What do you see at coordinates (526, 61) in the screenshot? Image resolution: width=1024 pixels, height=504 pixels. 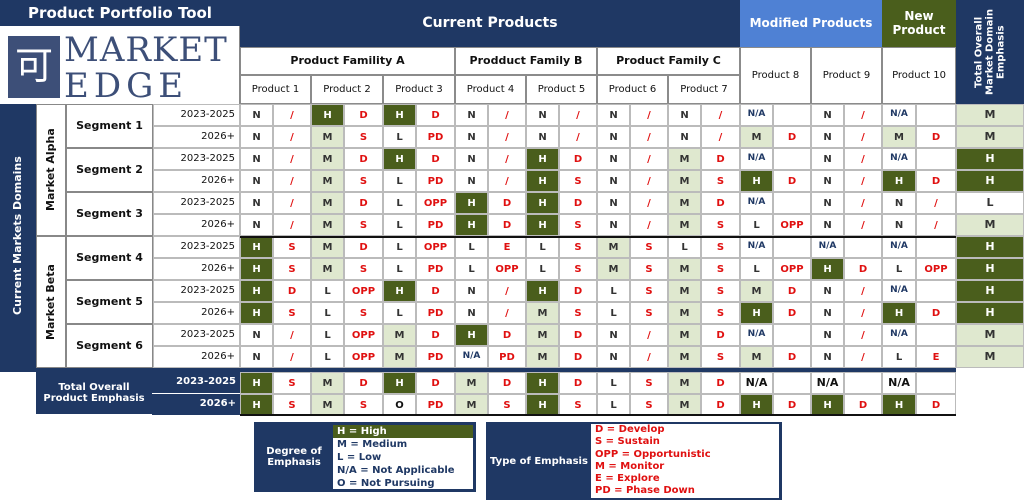 I see `family-b-header: Prodduct Family B` at bounding box center [526, 61].